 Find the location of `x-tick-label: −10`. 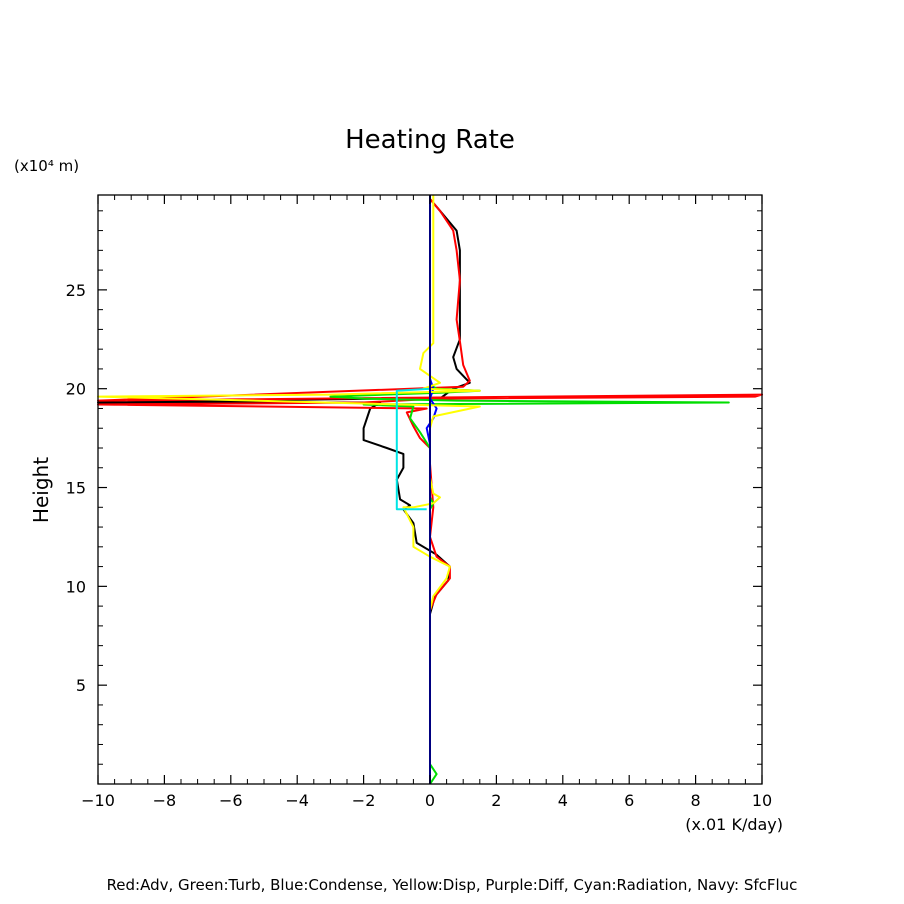

x-tick-label: −10 is located at coordinates (98, 800).